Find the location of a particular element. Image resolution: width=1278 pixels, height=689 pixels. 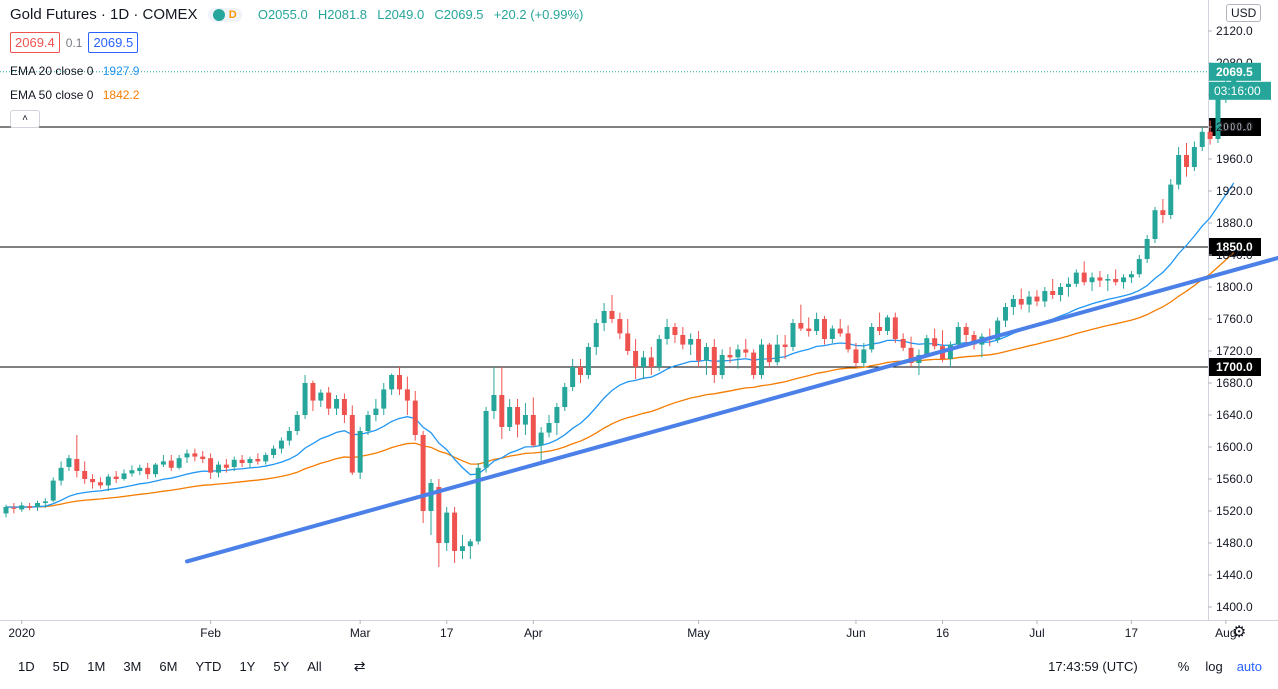

timeframe-5d: 5D is located at coordinates (61, 666).